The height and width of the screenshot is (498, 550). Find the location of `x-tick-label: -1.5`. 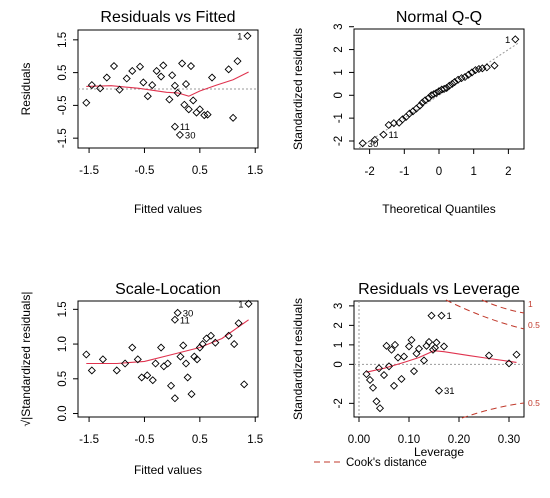

x-tick-label: -1.5 is located at coordinates (89, 171).